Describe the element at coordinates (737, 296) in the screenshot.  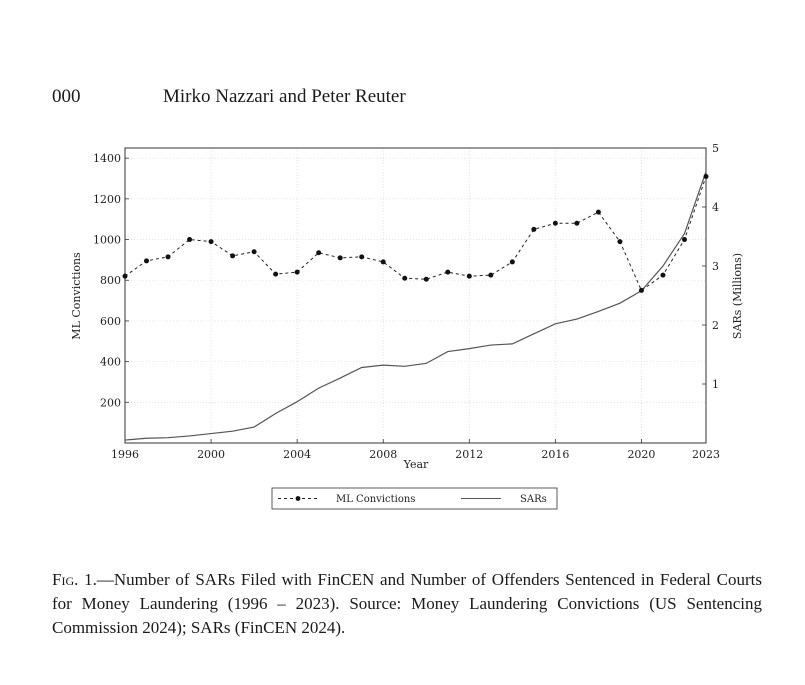
I see `y-axis-right-label: SARs (Millions)` at that location.